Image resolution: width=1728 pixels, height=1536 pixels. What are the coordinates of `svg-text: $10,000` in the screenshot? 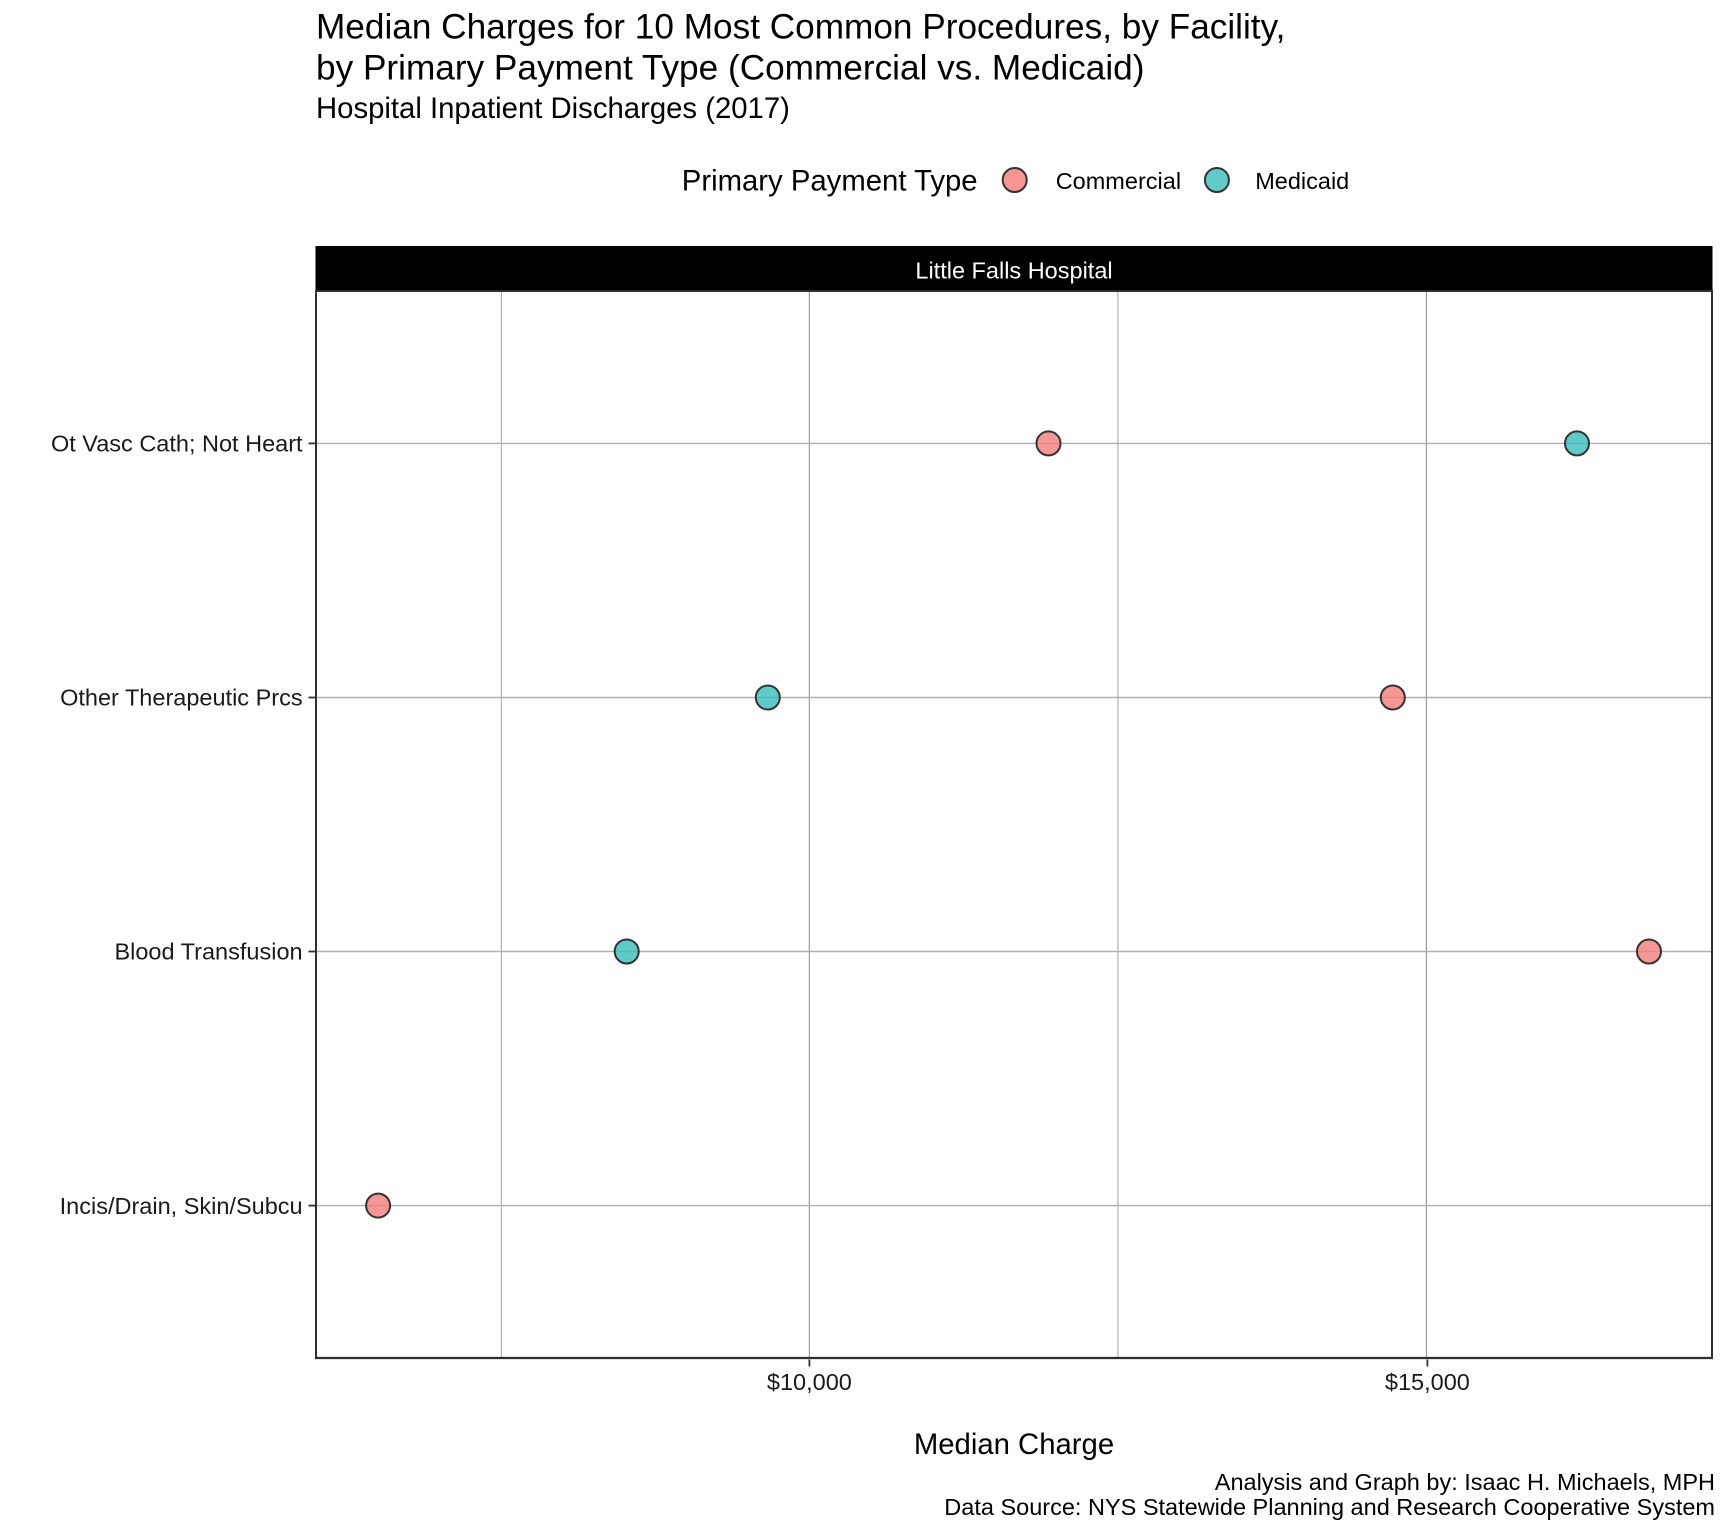 It's located at (809, 1382).